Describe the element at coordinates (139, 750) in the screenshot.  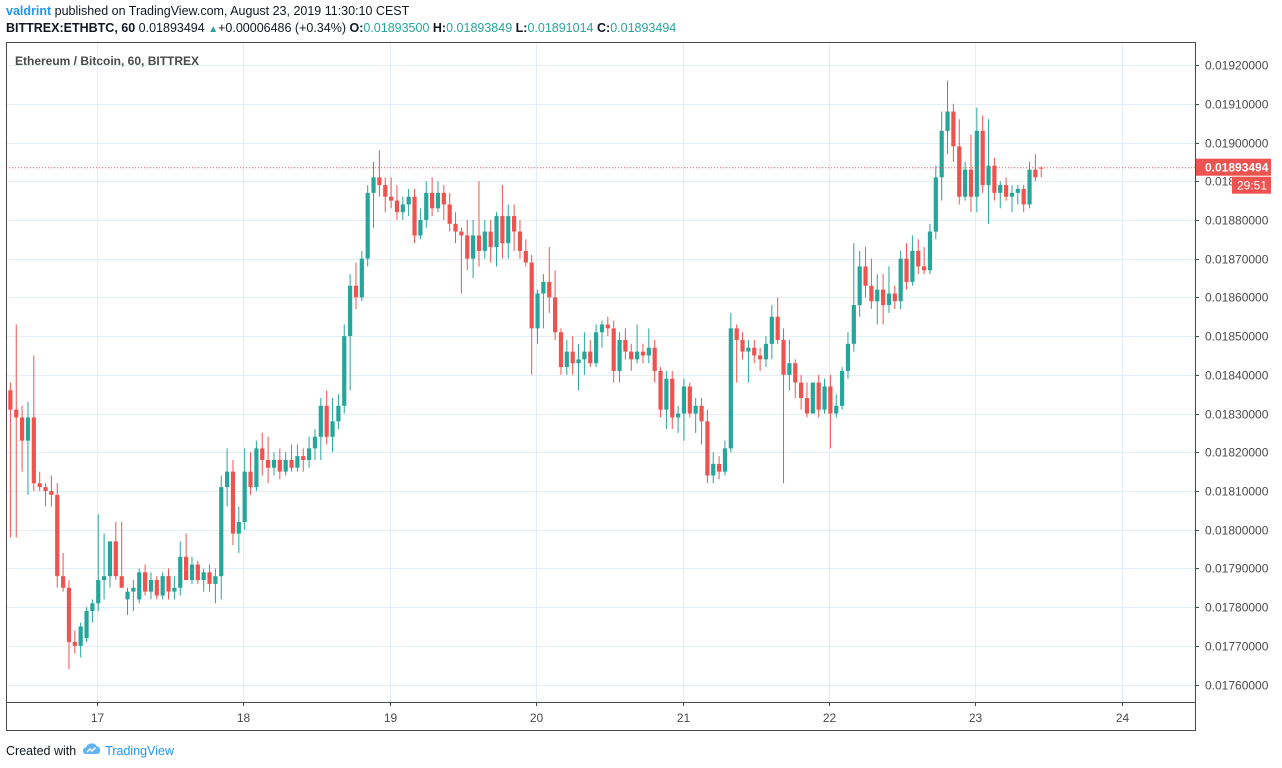
I see `tradingview-brand-link: TradingView` at that location.